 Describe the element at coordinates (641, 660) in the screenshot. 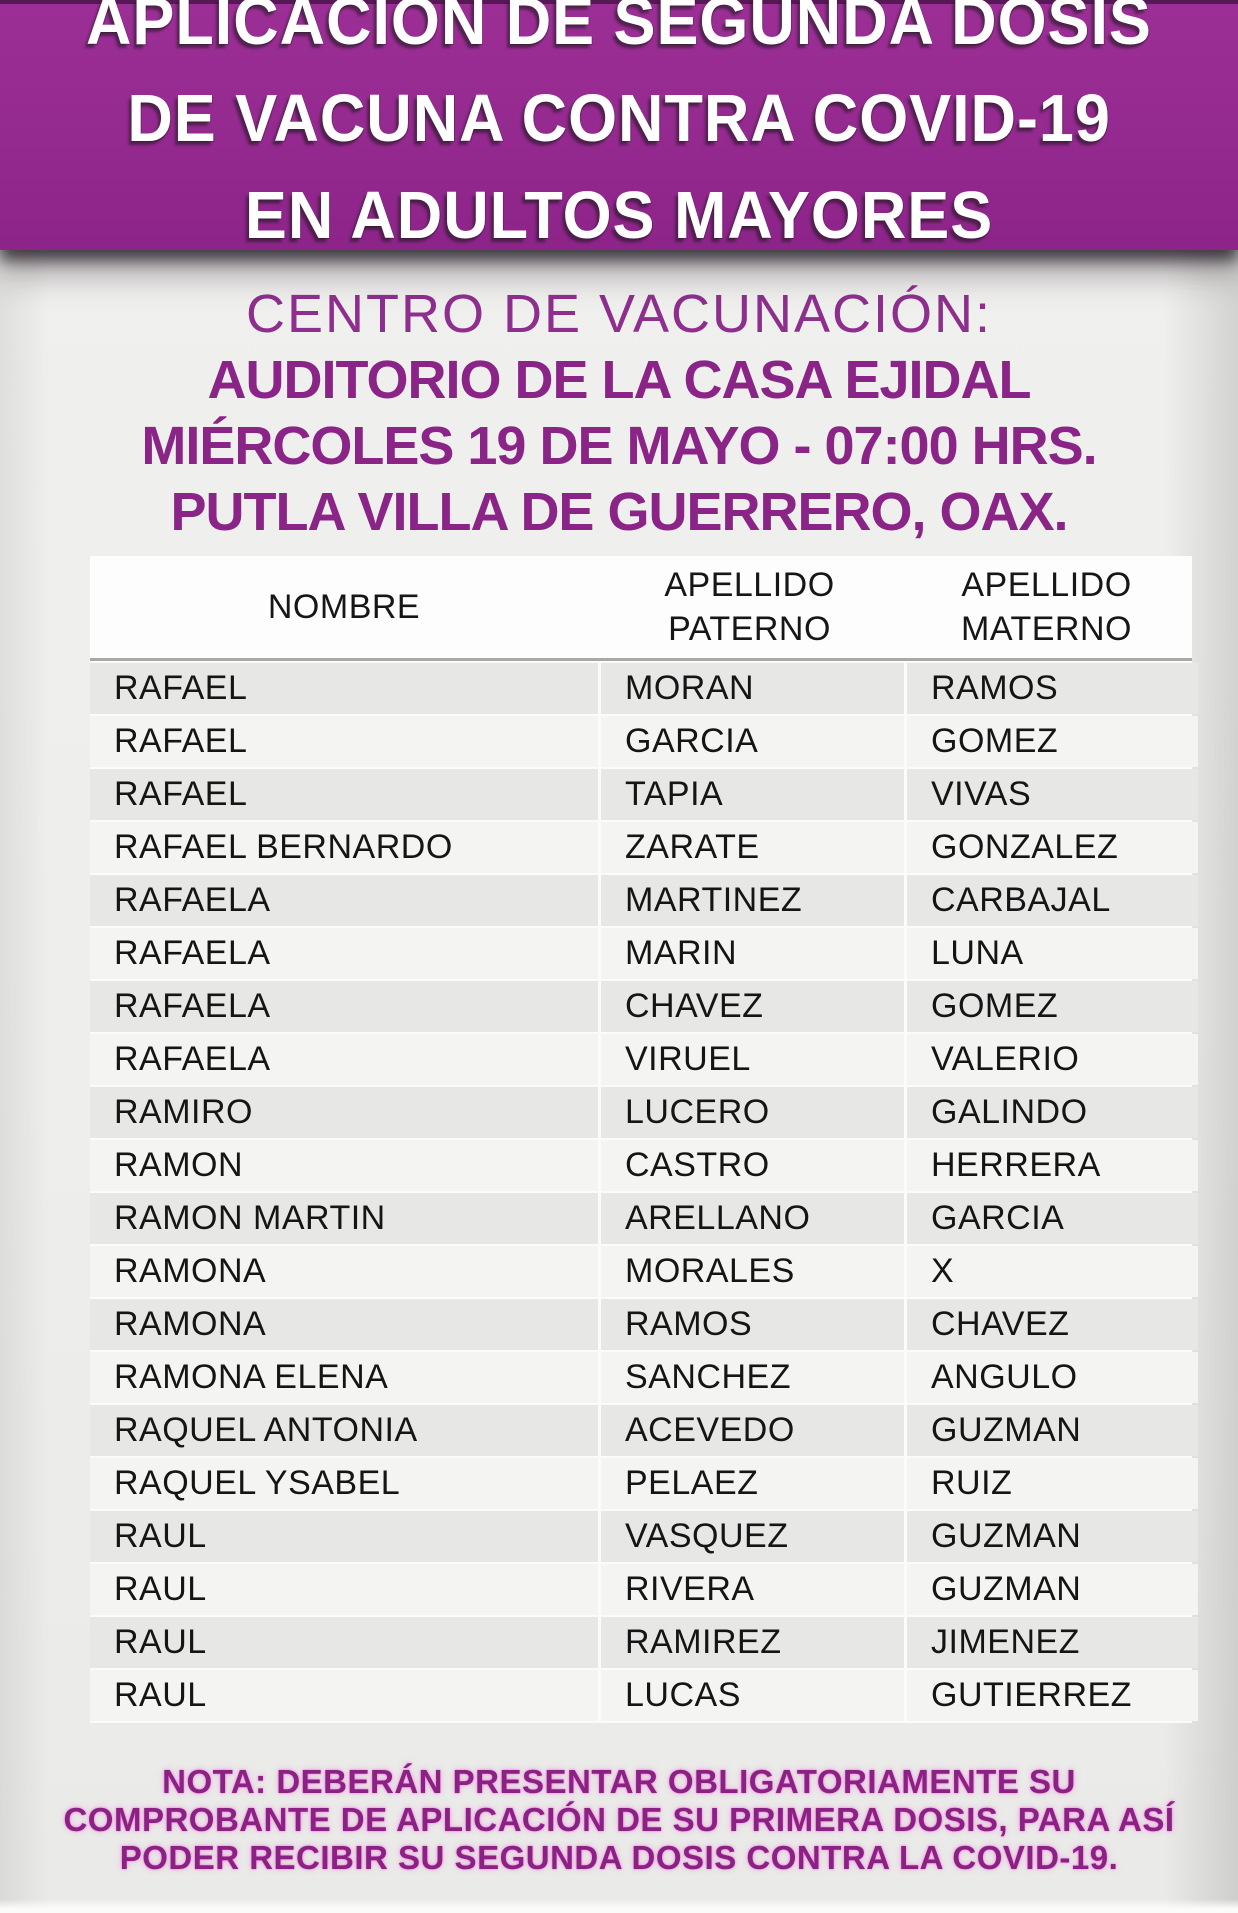

I see `header-separator` at that location.